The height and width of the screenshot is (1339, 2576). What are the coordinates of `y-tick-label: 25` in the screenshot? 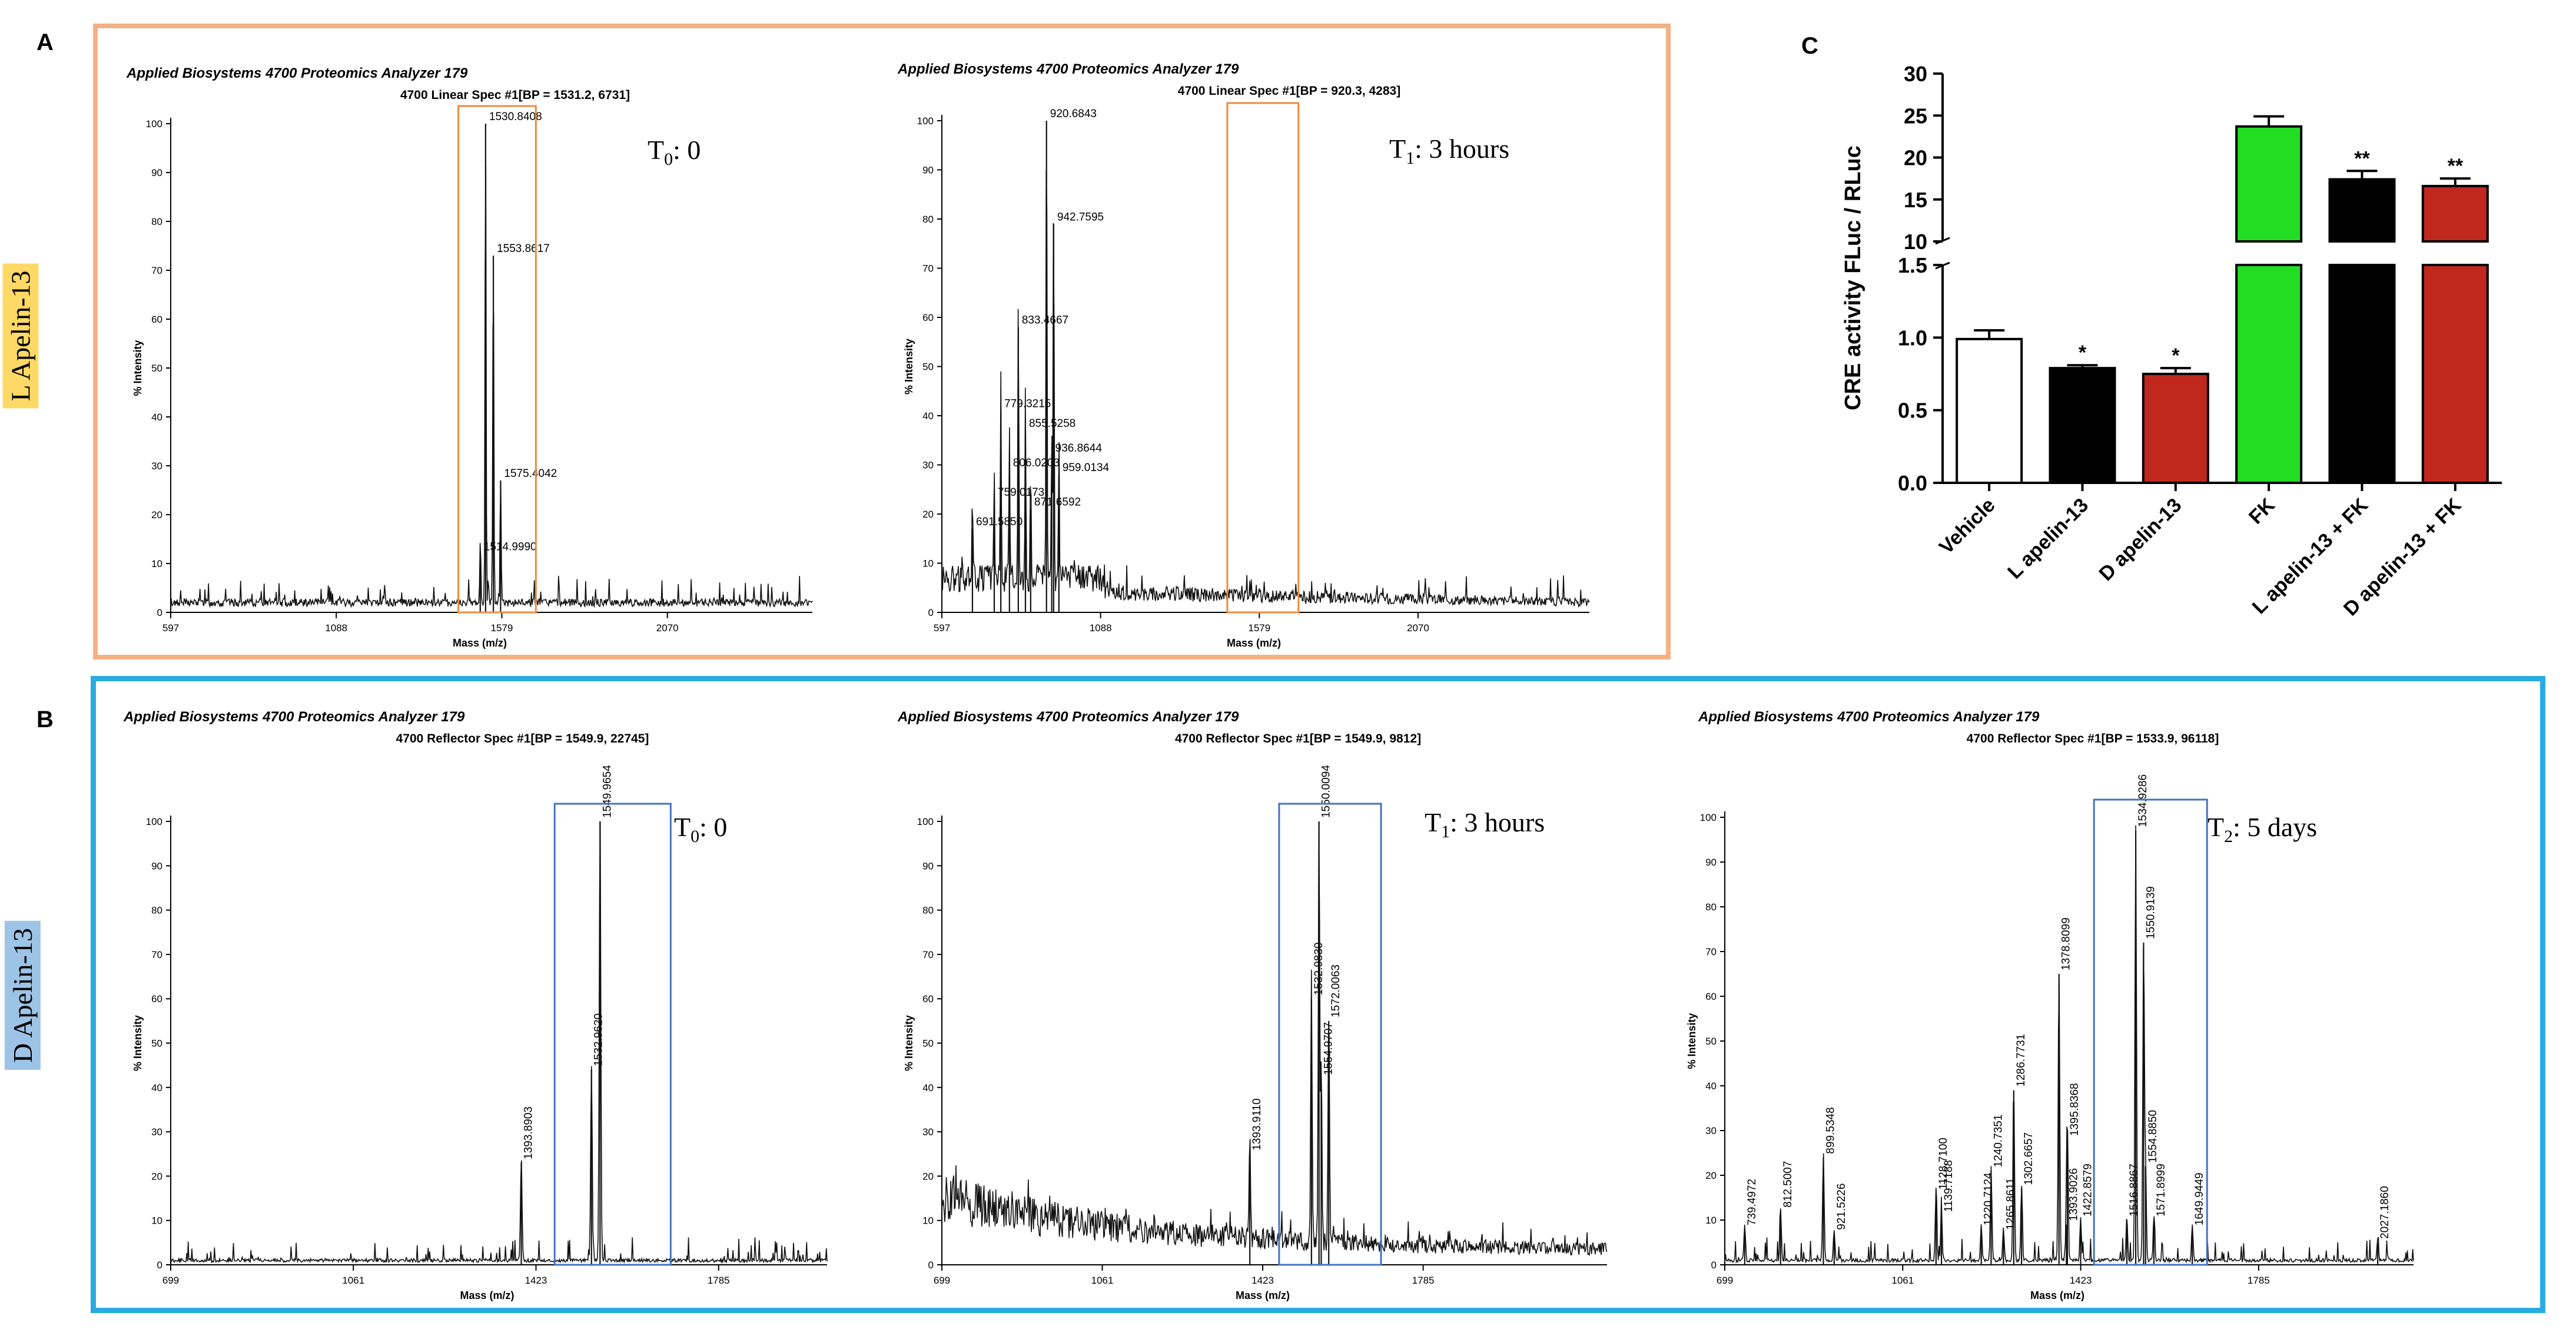 It's located at (1915, 116).